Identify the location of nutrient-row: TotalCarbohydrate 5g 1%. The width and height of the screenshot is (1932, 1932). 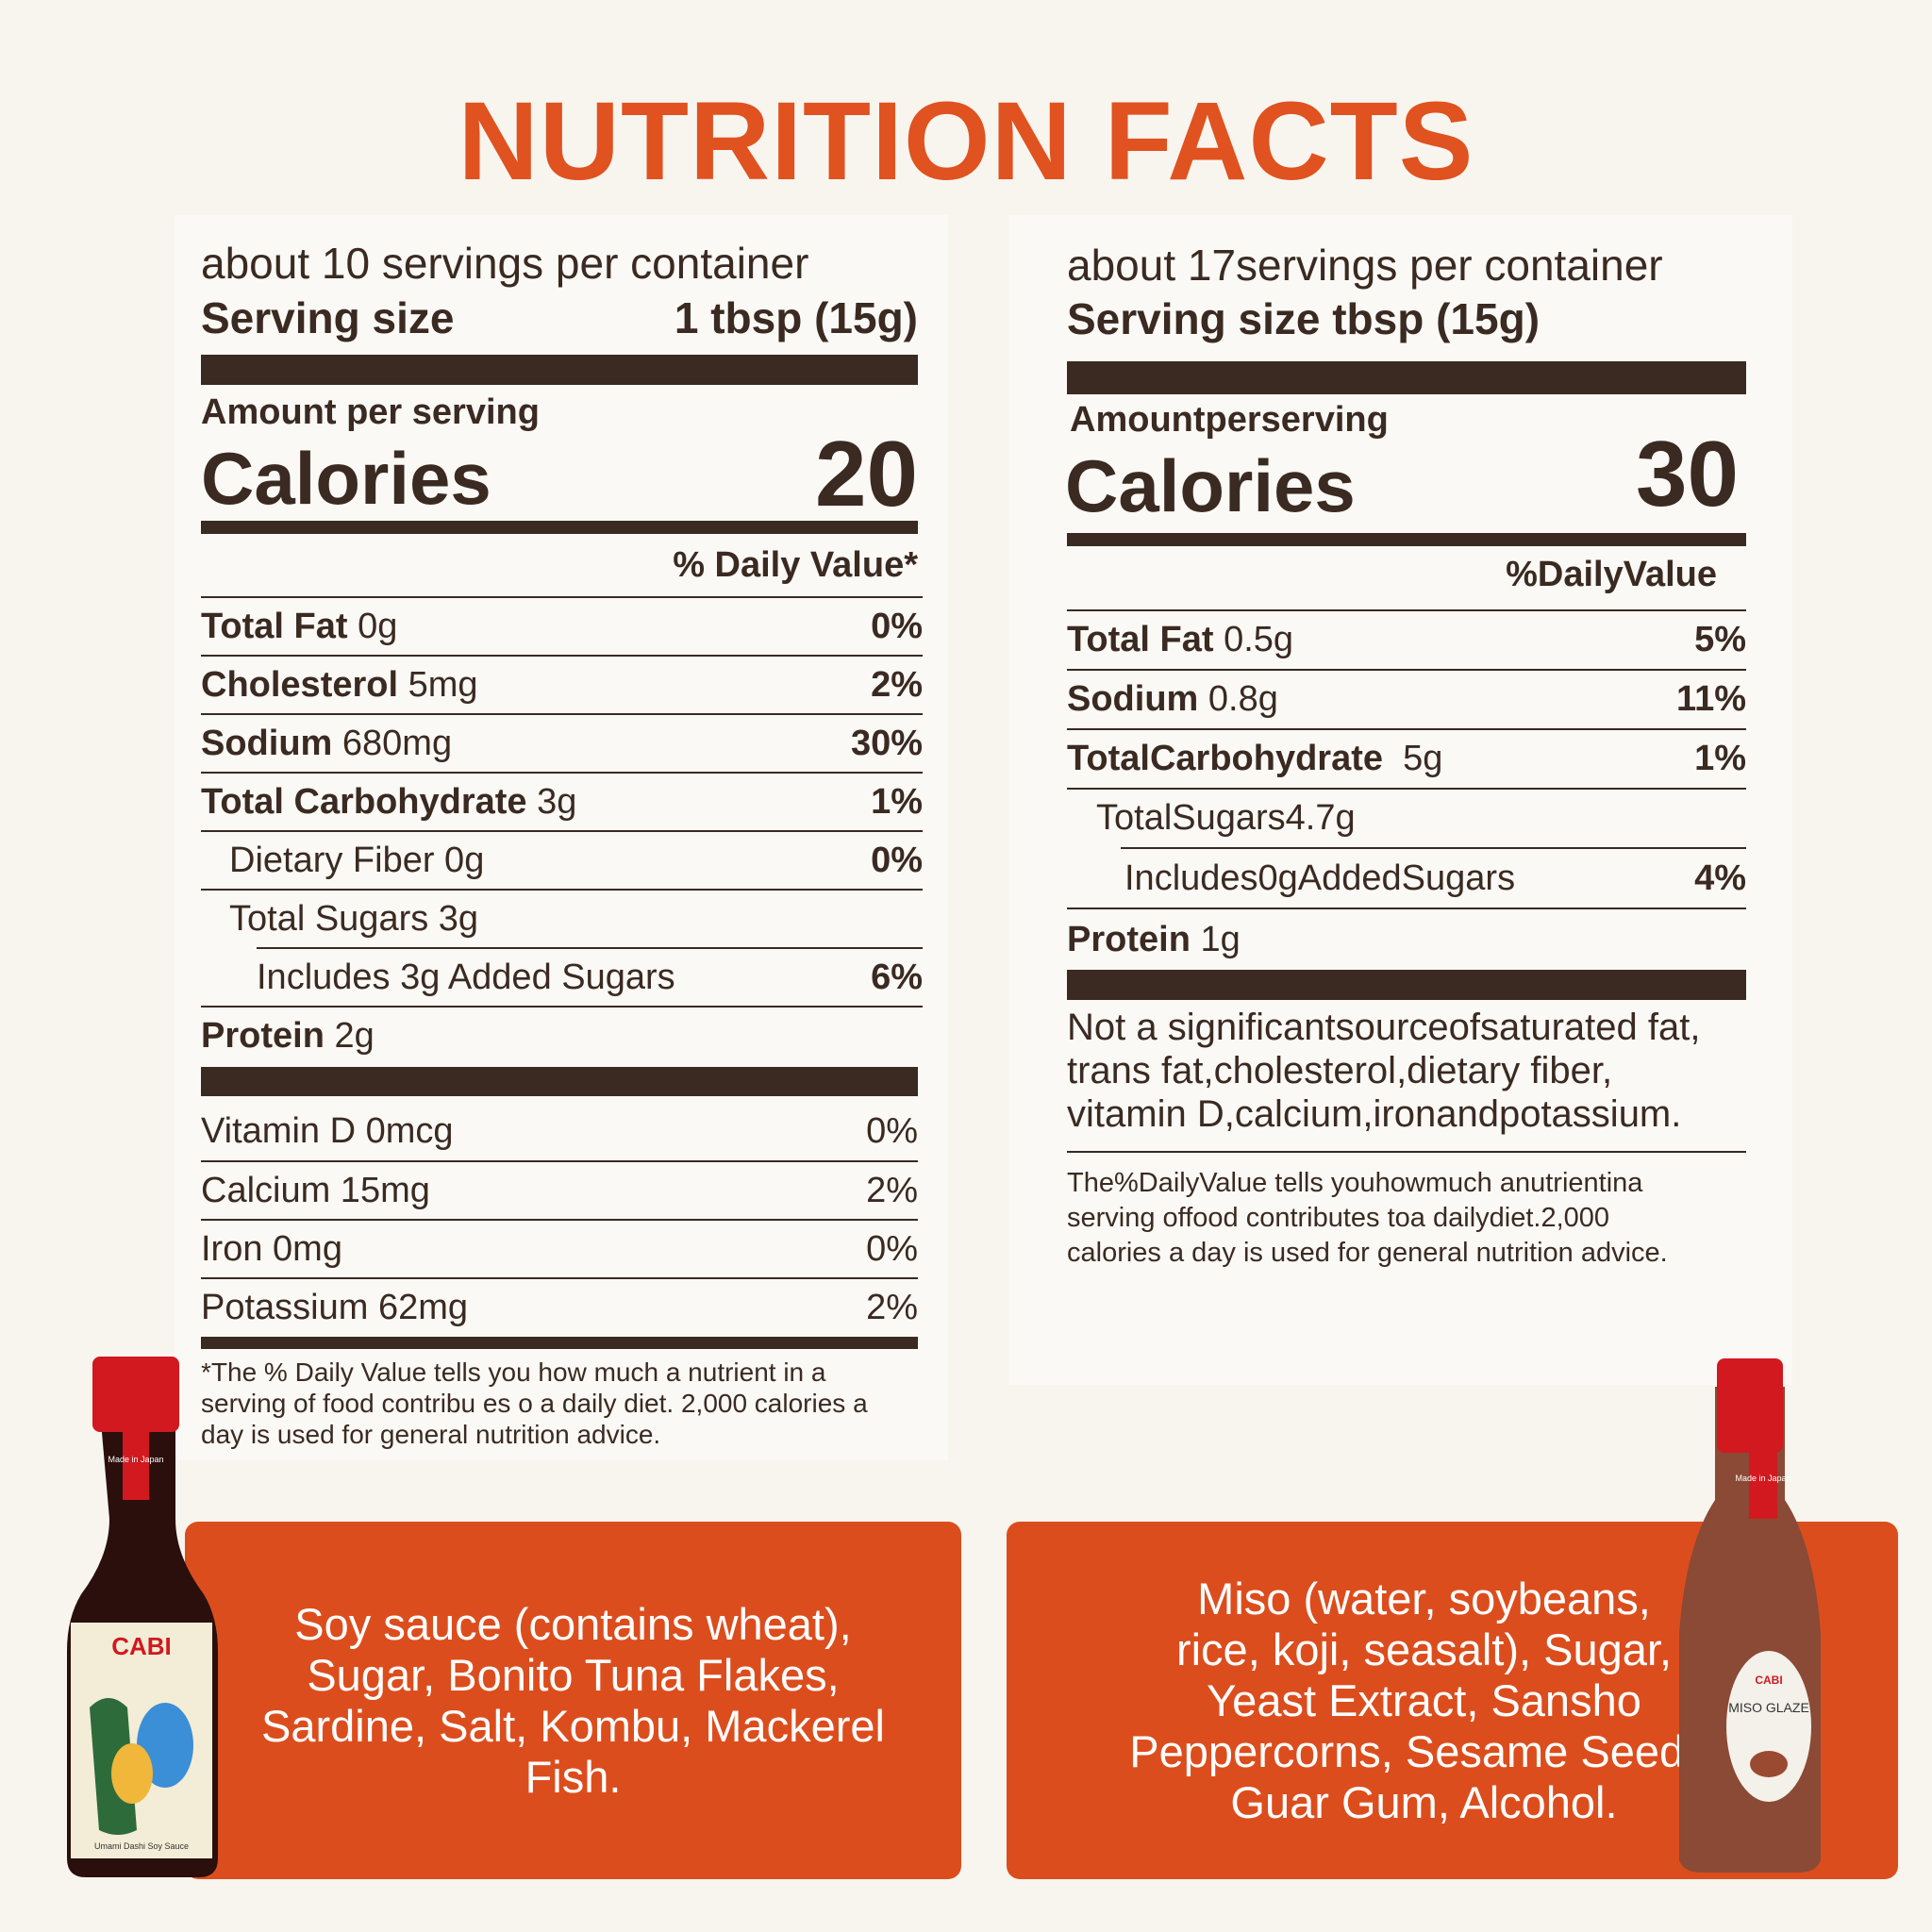
(1407, 758).